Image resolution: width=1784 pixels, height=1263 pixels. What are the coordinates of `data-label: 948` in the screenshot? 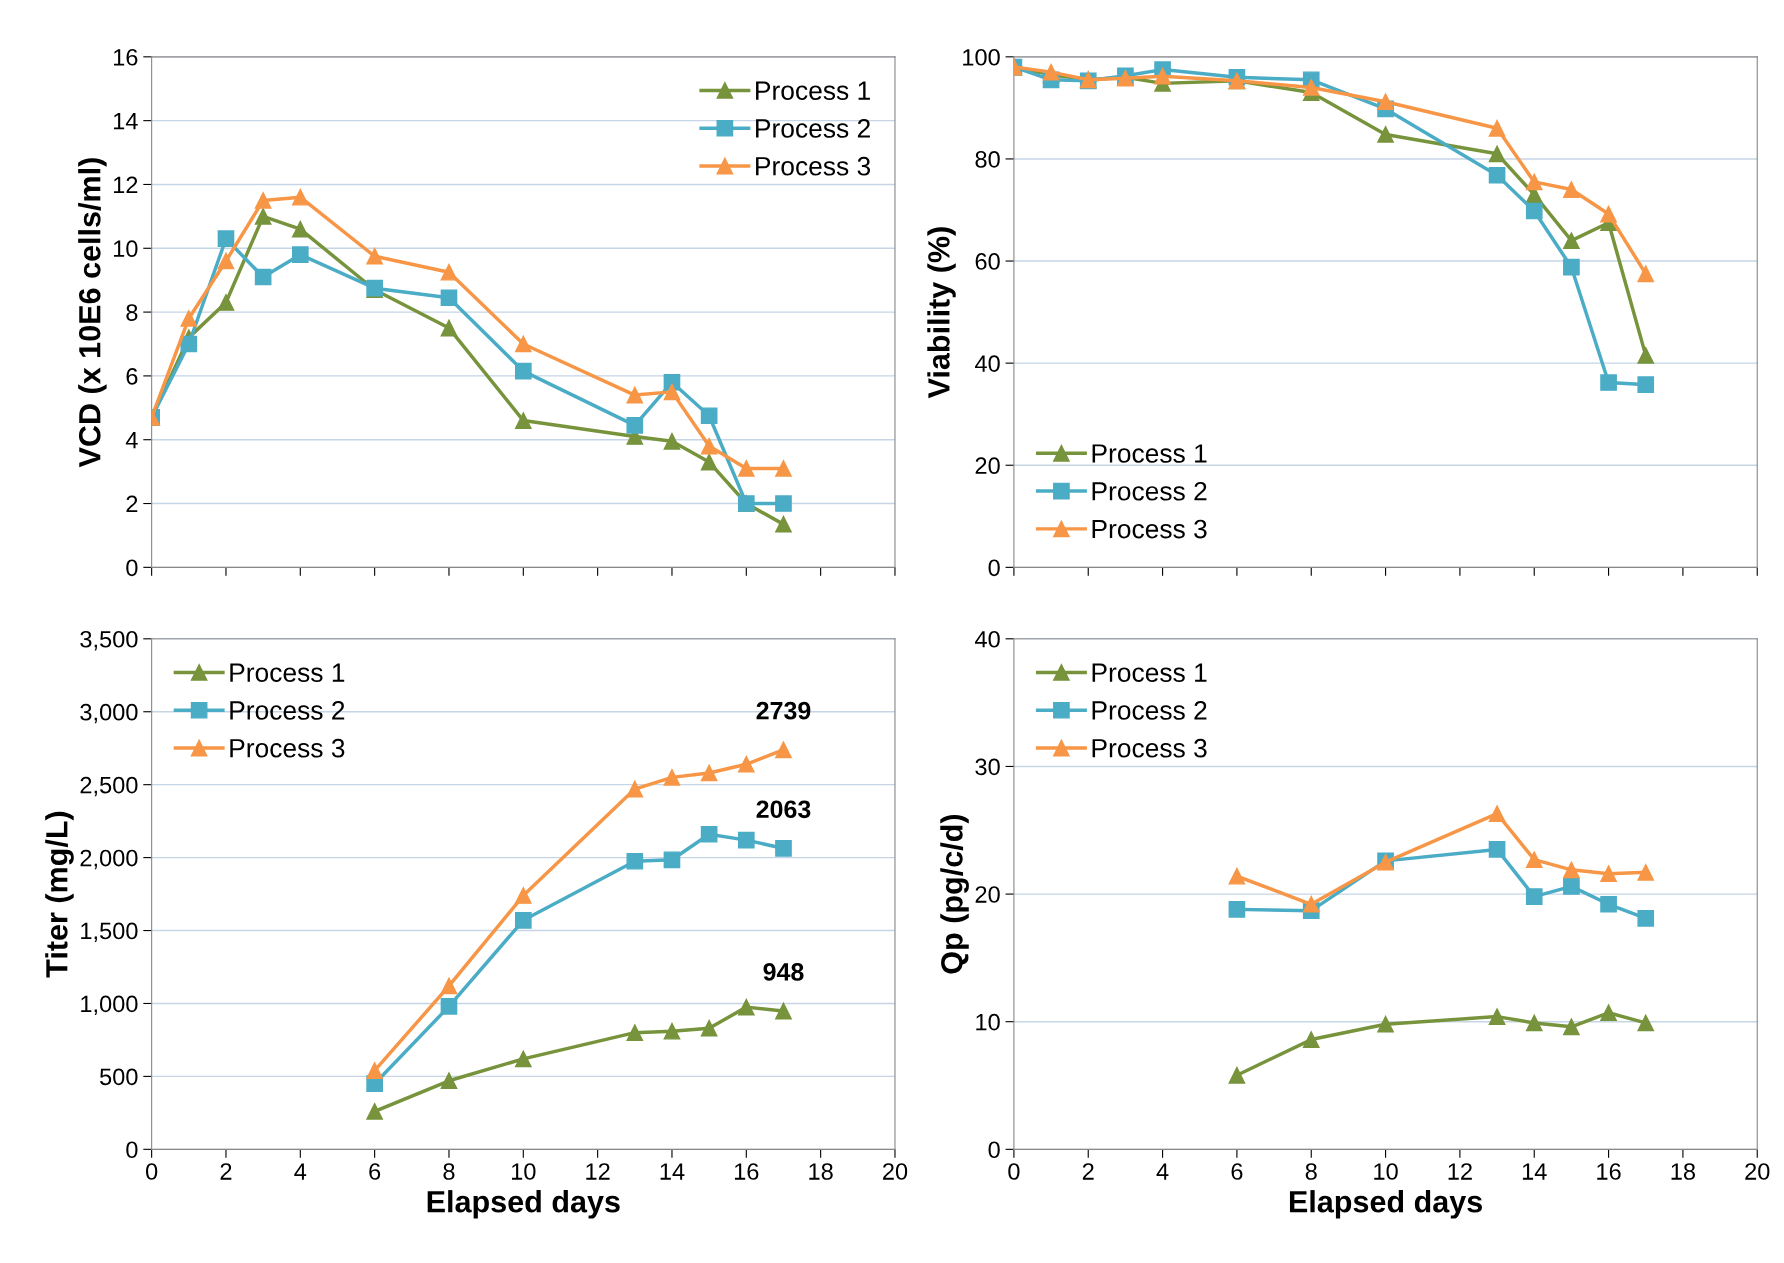 It's located at (783, 972).